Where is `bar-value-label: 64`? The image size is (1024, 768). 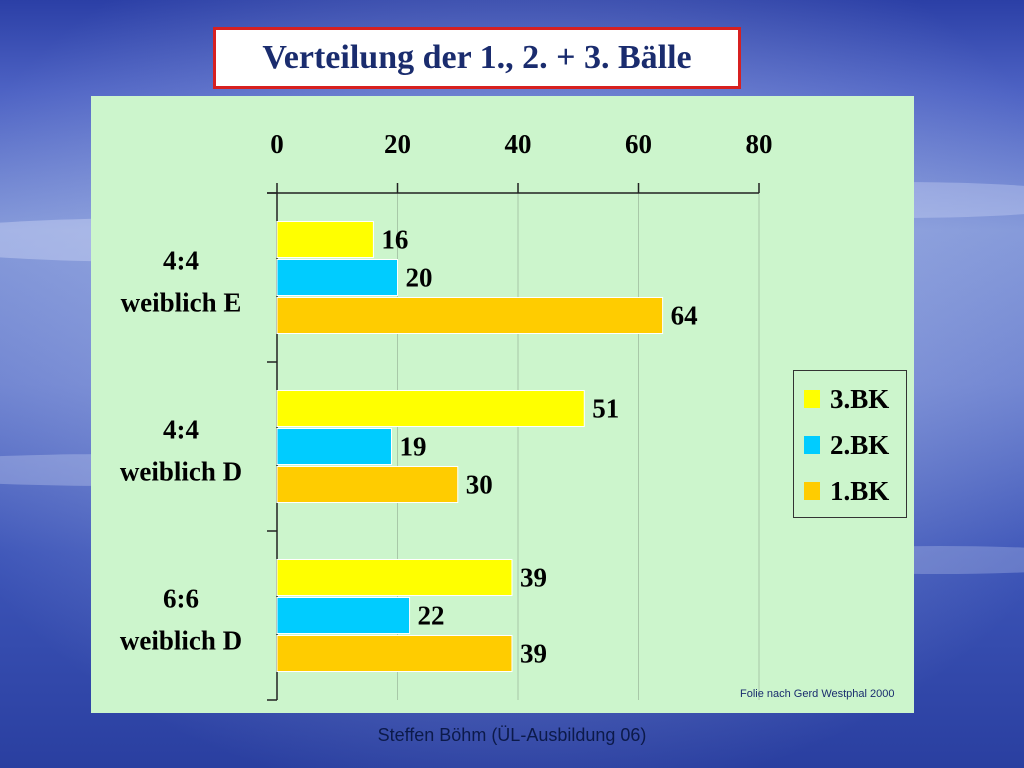 bar-value-label: 64 is located at coordinates (684, 316).